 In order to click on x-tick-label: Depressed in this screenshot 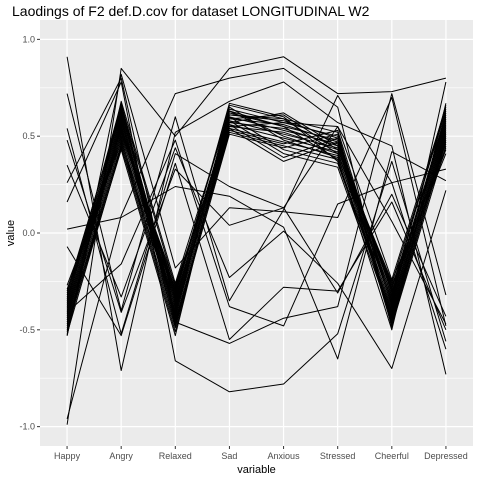, I will do `click(446, 456)`.